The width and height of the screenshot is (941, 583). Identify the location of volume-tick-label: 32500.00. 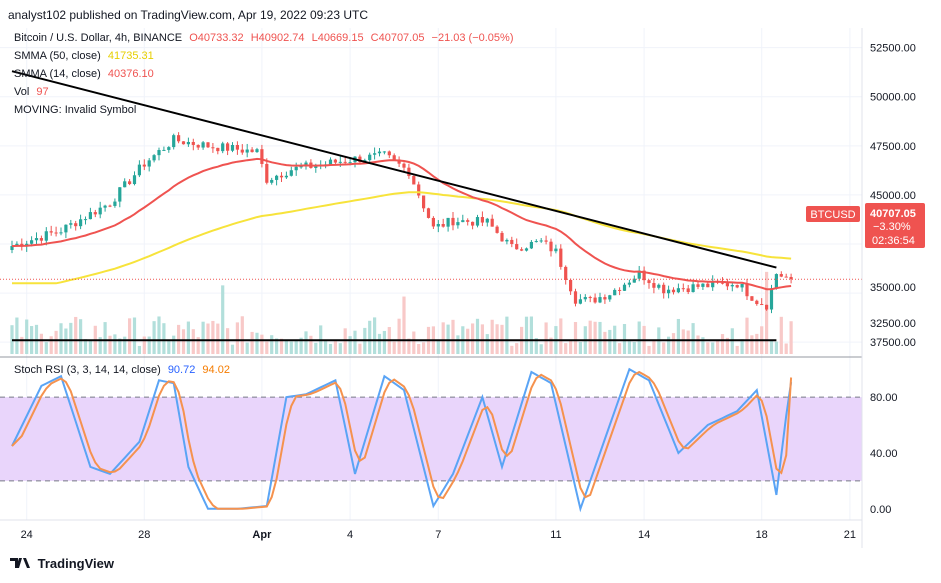
(893, 324).